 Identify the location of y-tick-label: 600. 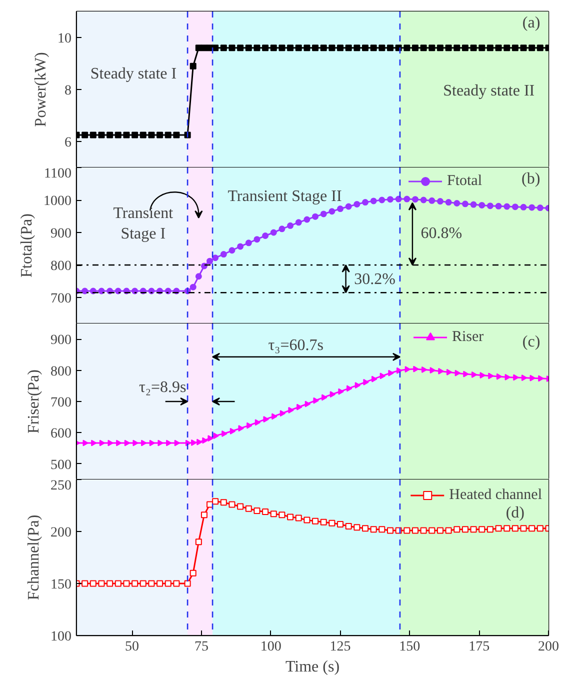
(61, 434).